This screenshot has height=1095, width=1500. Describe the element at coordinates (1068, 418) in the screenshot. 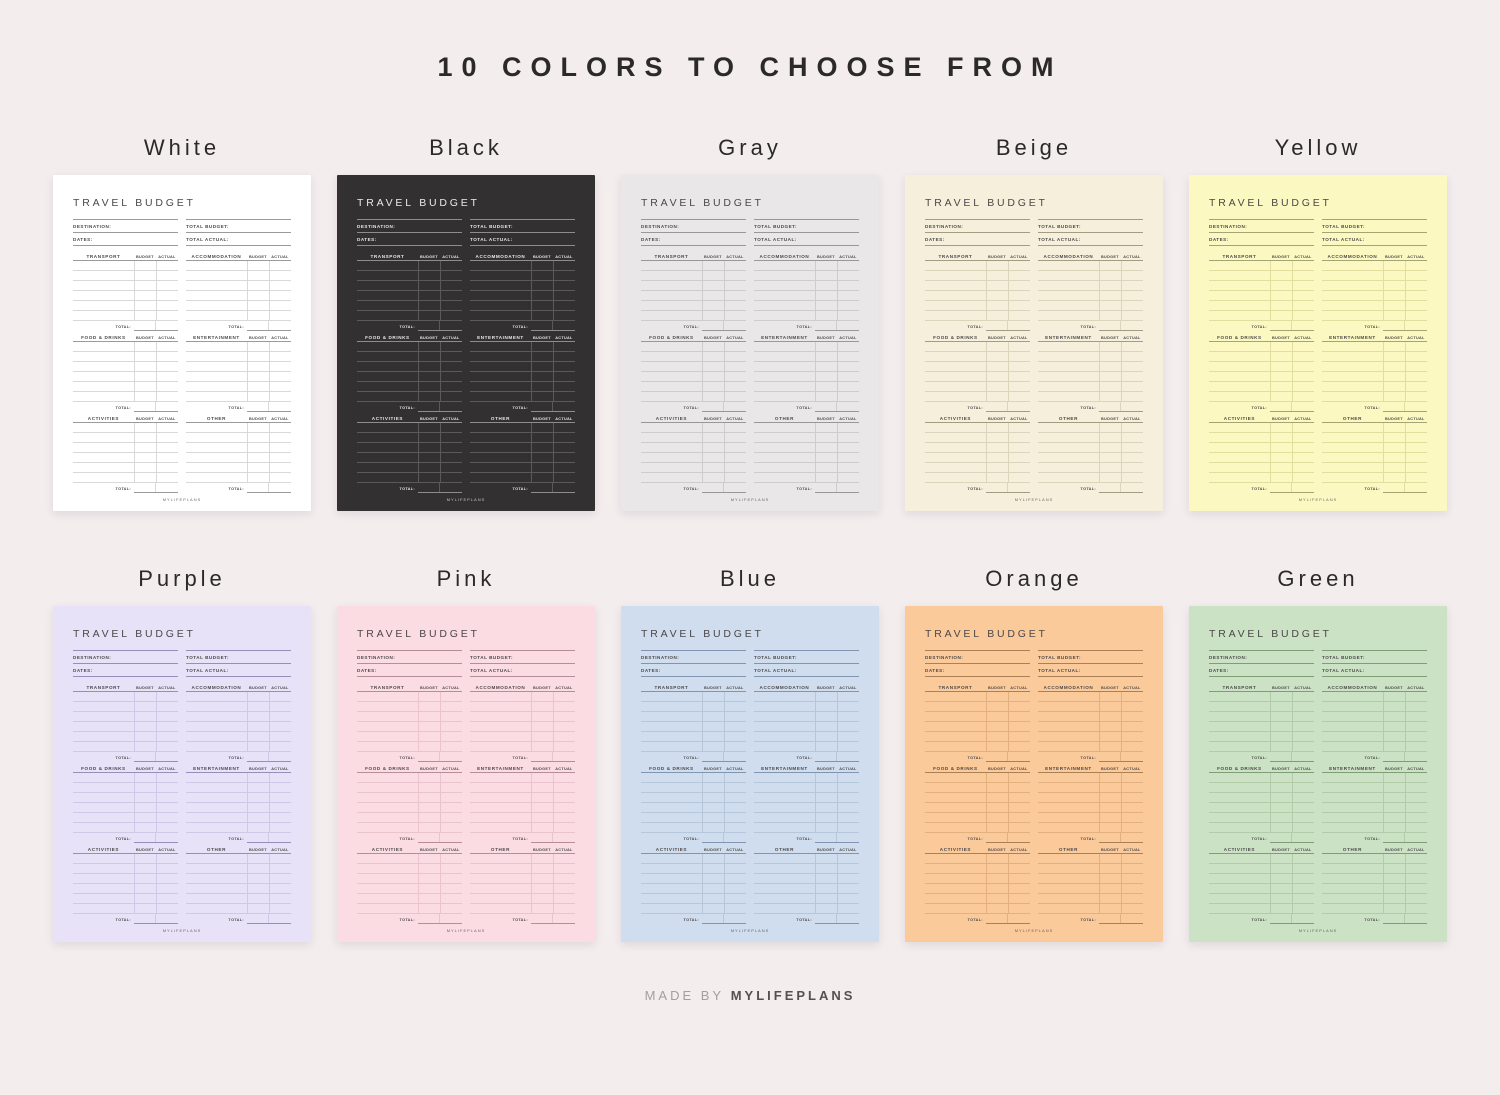

I see `section-title: OTHER` at that location.